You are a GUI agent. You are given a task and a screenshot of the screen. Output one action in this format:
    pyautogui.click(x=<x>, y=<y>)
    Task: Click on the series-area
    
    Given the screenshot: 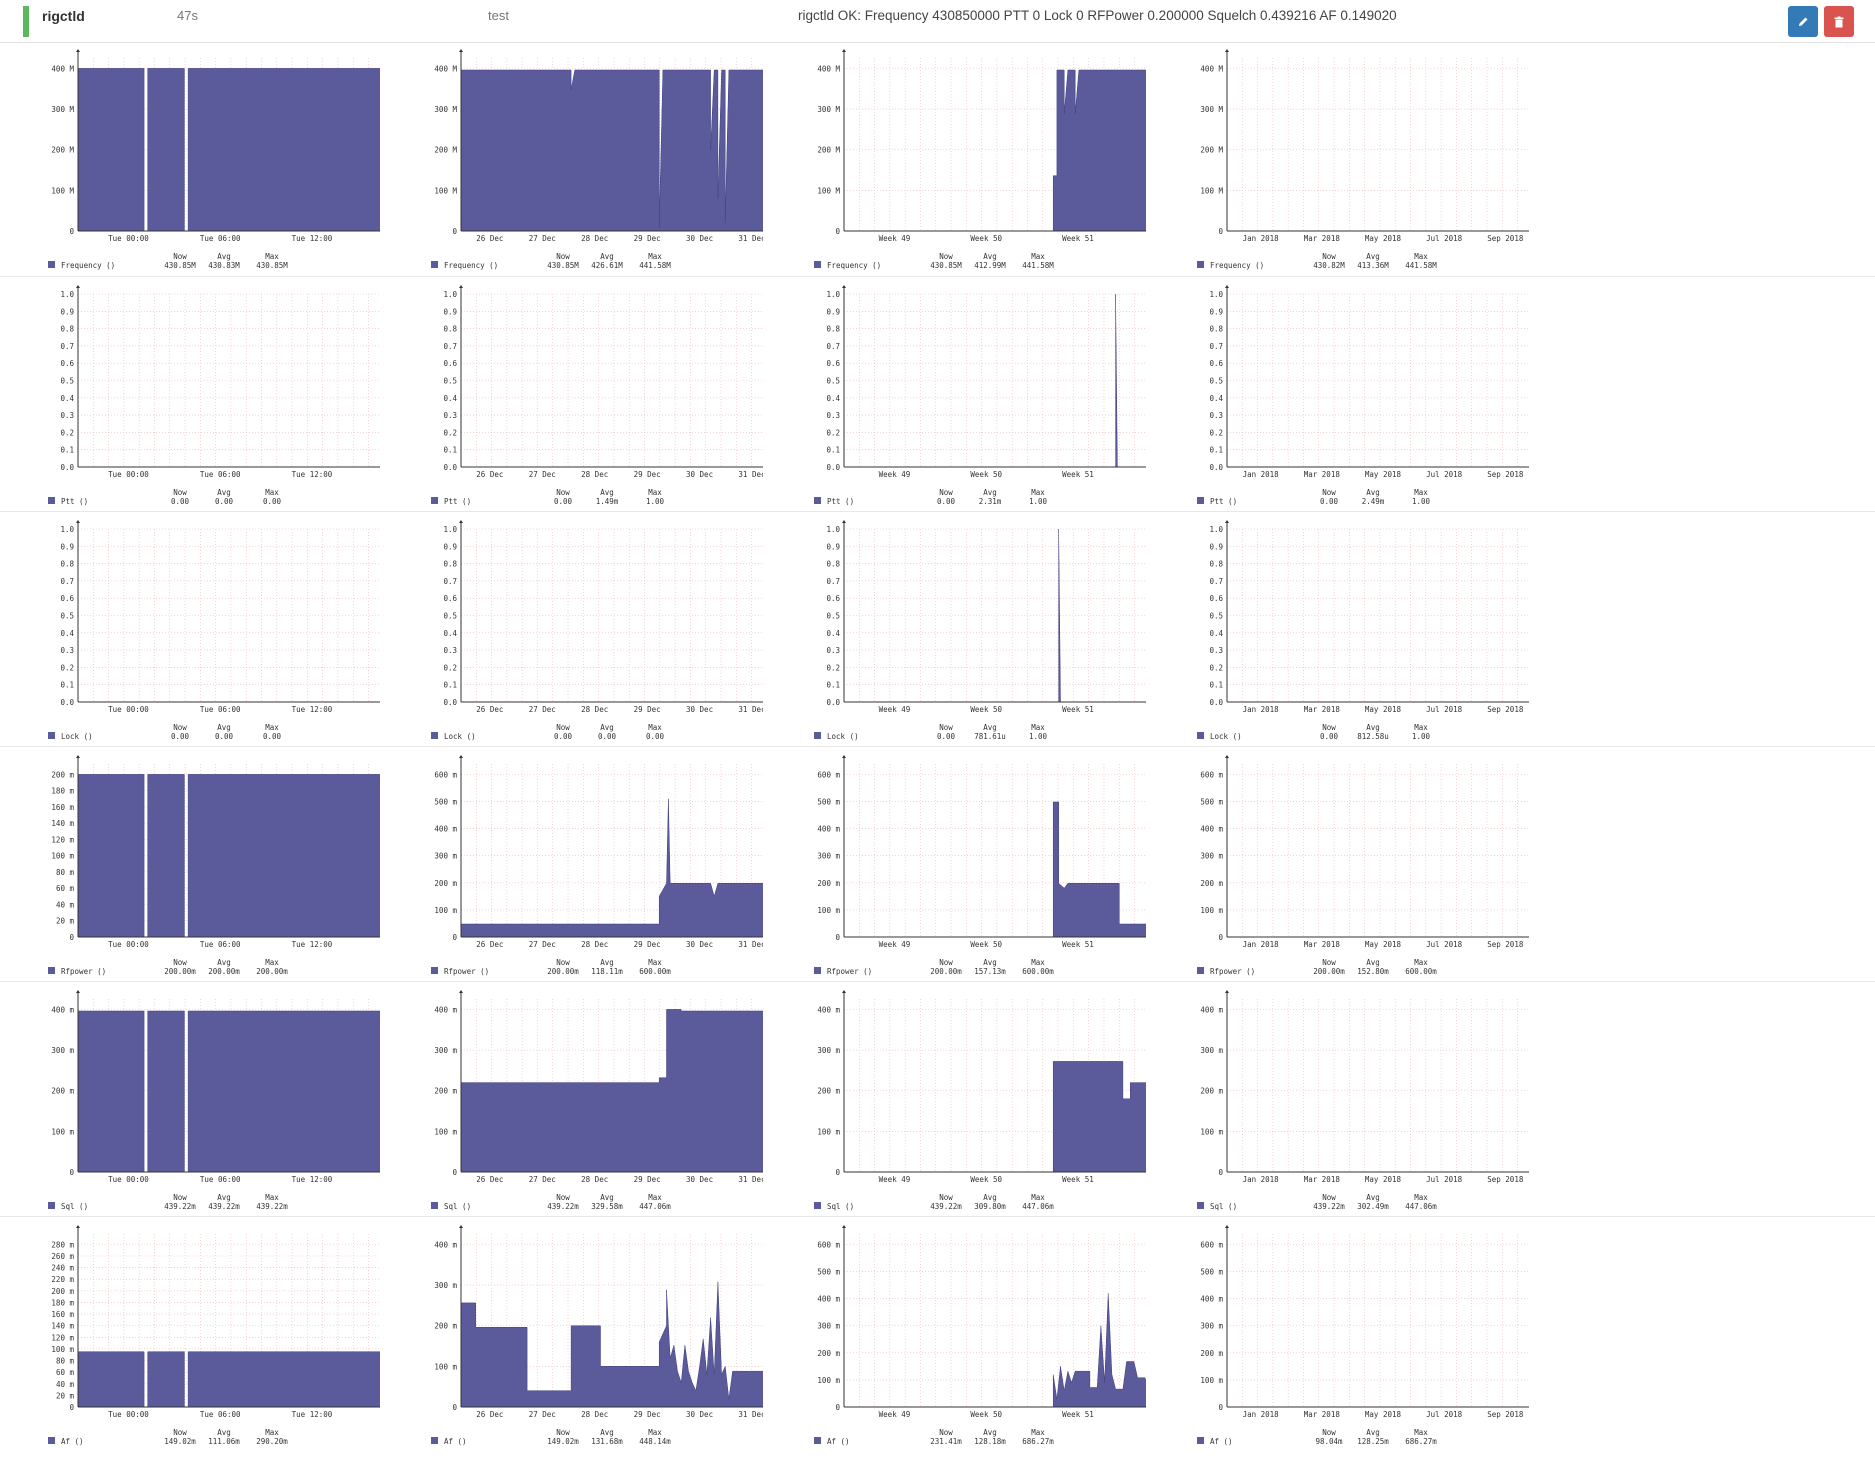 What is the action you would take?
    pyautogui.click(x=1378, y=231)
    